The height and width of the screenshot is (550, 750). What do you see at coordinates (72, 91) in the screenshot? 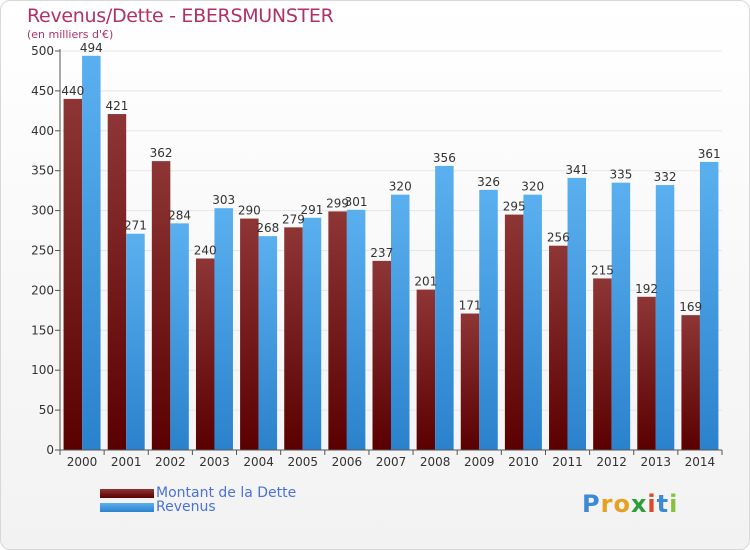
I see `data-label: 440` at bounding box center [72, 91].